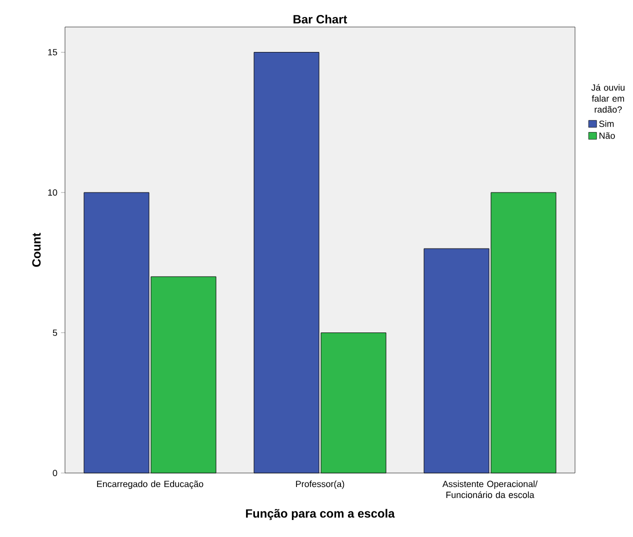 Image resolution: width=633 pixels, height=537 pixels. What do you see at coordinates (606, 123) in the screenshot?
I see `legend-label: Sim` at bounding box center [606, 123].